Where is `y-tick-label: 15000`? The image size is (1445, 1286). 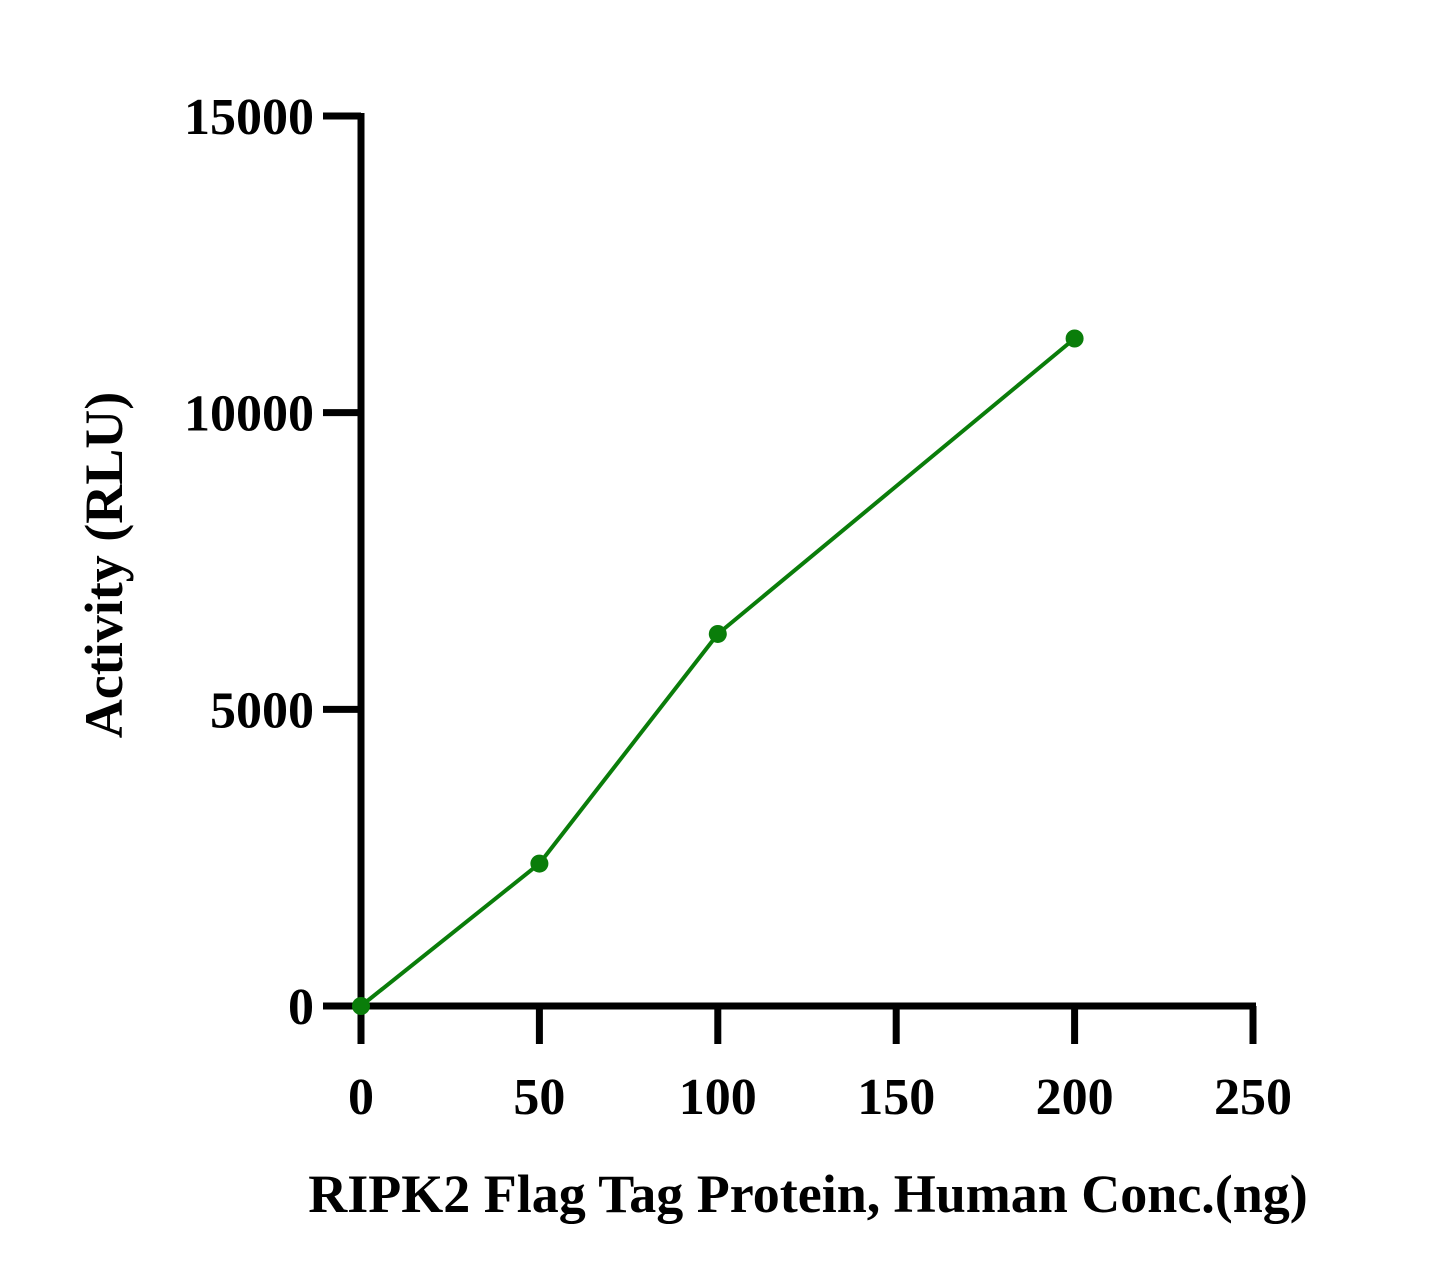
y-tick-label: 15000 is located at coordinates (249, 117).